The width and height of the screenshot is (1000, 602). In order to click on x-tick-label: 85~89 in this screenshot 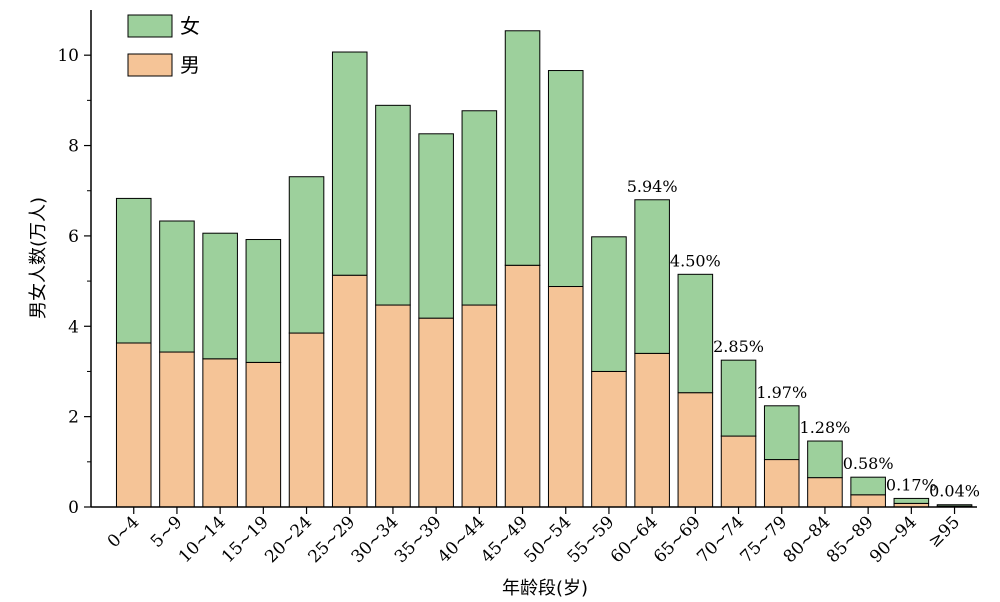, I will do `click(850, 539)`.